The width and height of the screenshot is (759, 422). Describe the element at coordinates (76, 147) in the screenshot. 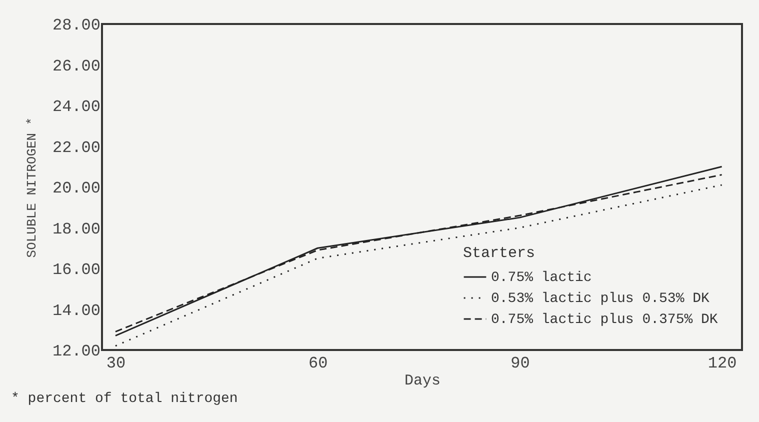

I see `y-tick-label: 22.00` at that location.